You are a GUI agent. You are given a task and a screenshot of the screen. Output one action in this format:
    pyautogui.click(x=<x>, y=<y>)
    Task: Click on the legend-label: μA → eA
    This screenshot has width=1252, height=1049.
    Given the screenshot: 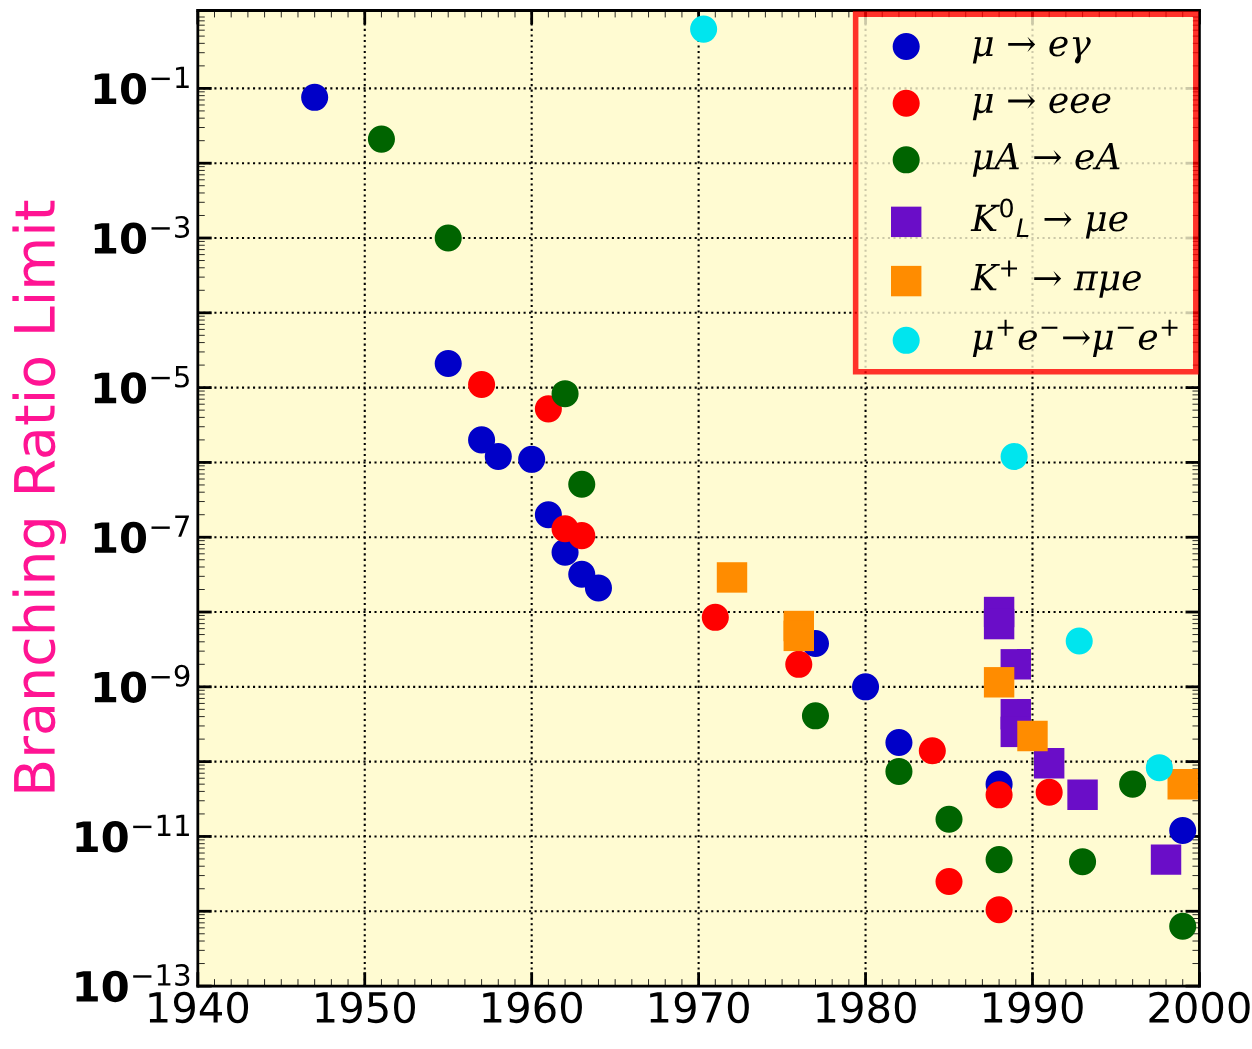 What is the action you would take?
    pyautogui.click(x=1046, y=159)
    